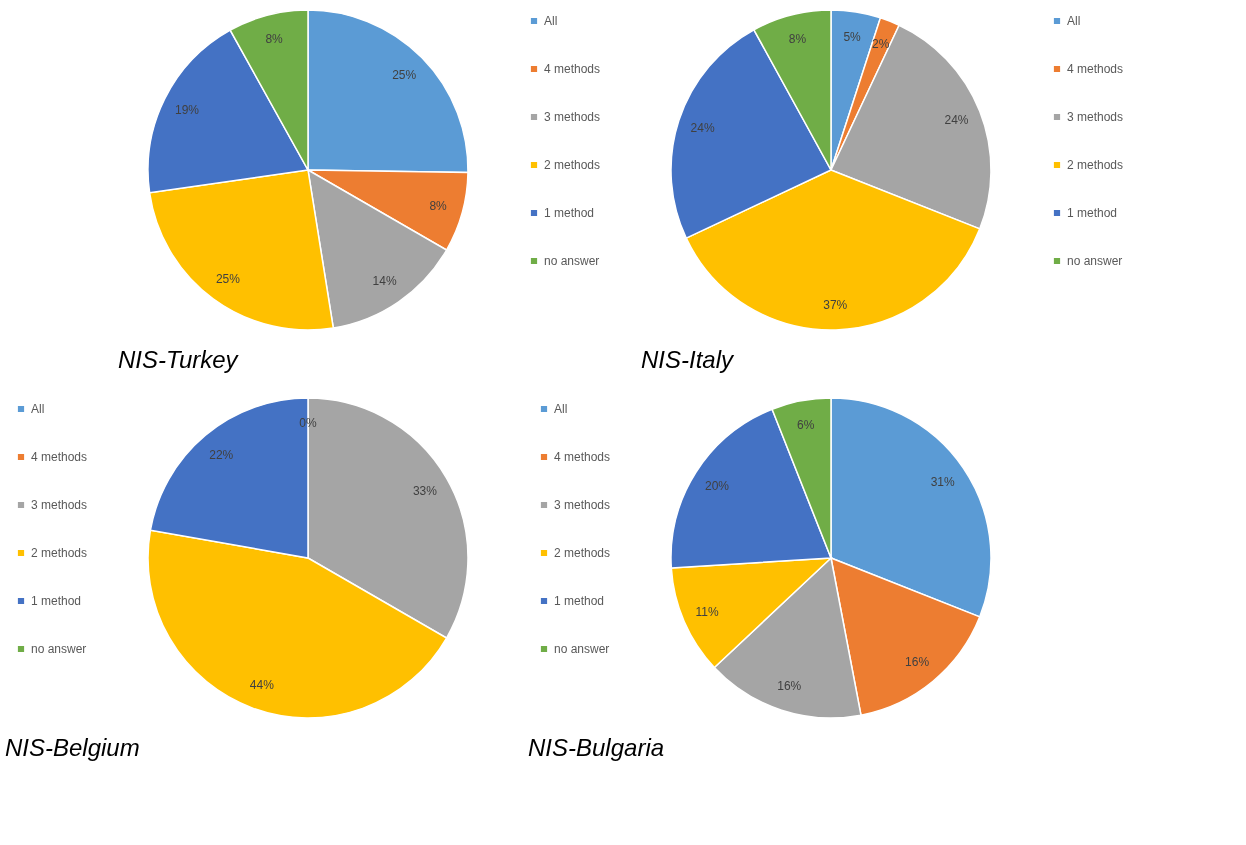 This screenshot has height=845, width=1246. What do you see at coordinates (262, 684) in the screenshot?
I see `data-label: 44%` at bounding box center [262, 684].